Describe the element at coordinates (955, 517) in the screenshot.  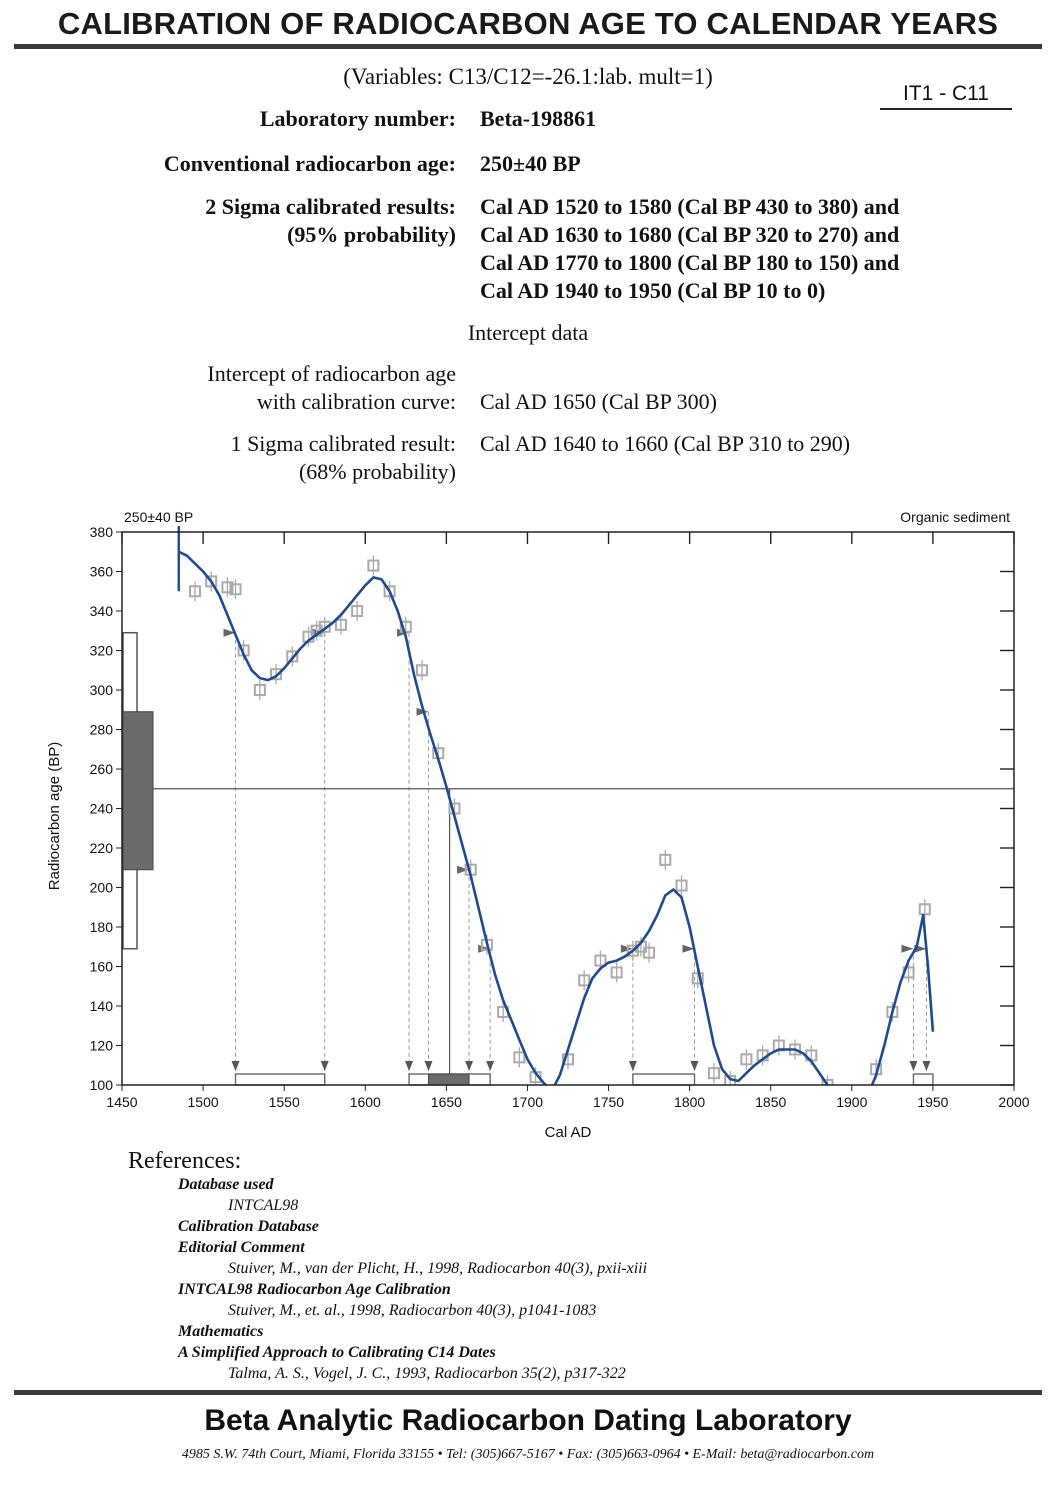
I see `chart-title-right: Organic sediment` at that location.